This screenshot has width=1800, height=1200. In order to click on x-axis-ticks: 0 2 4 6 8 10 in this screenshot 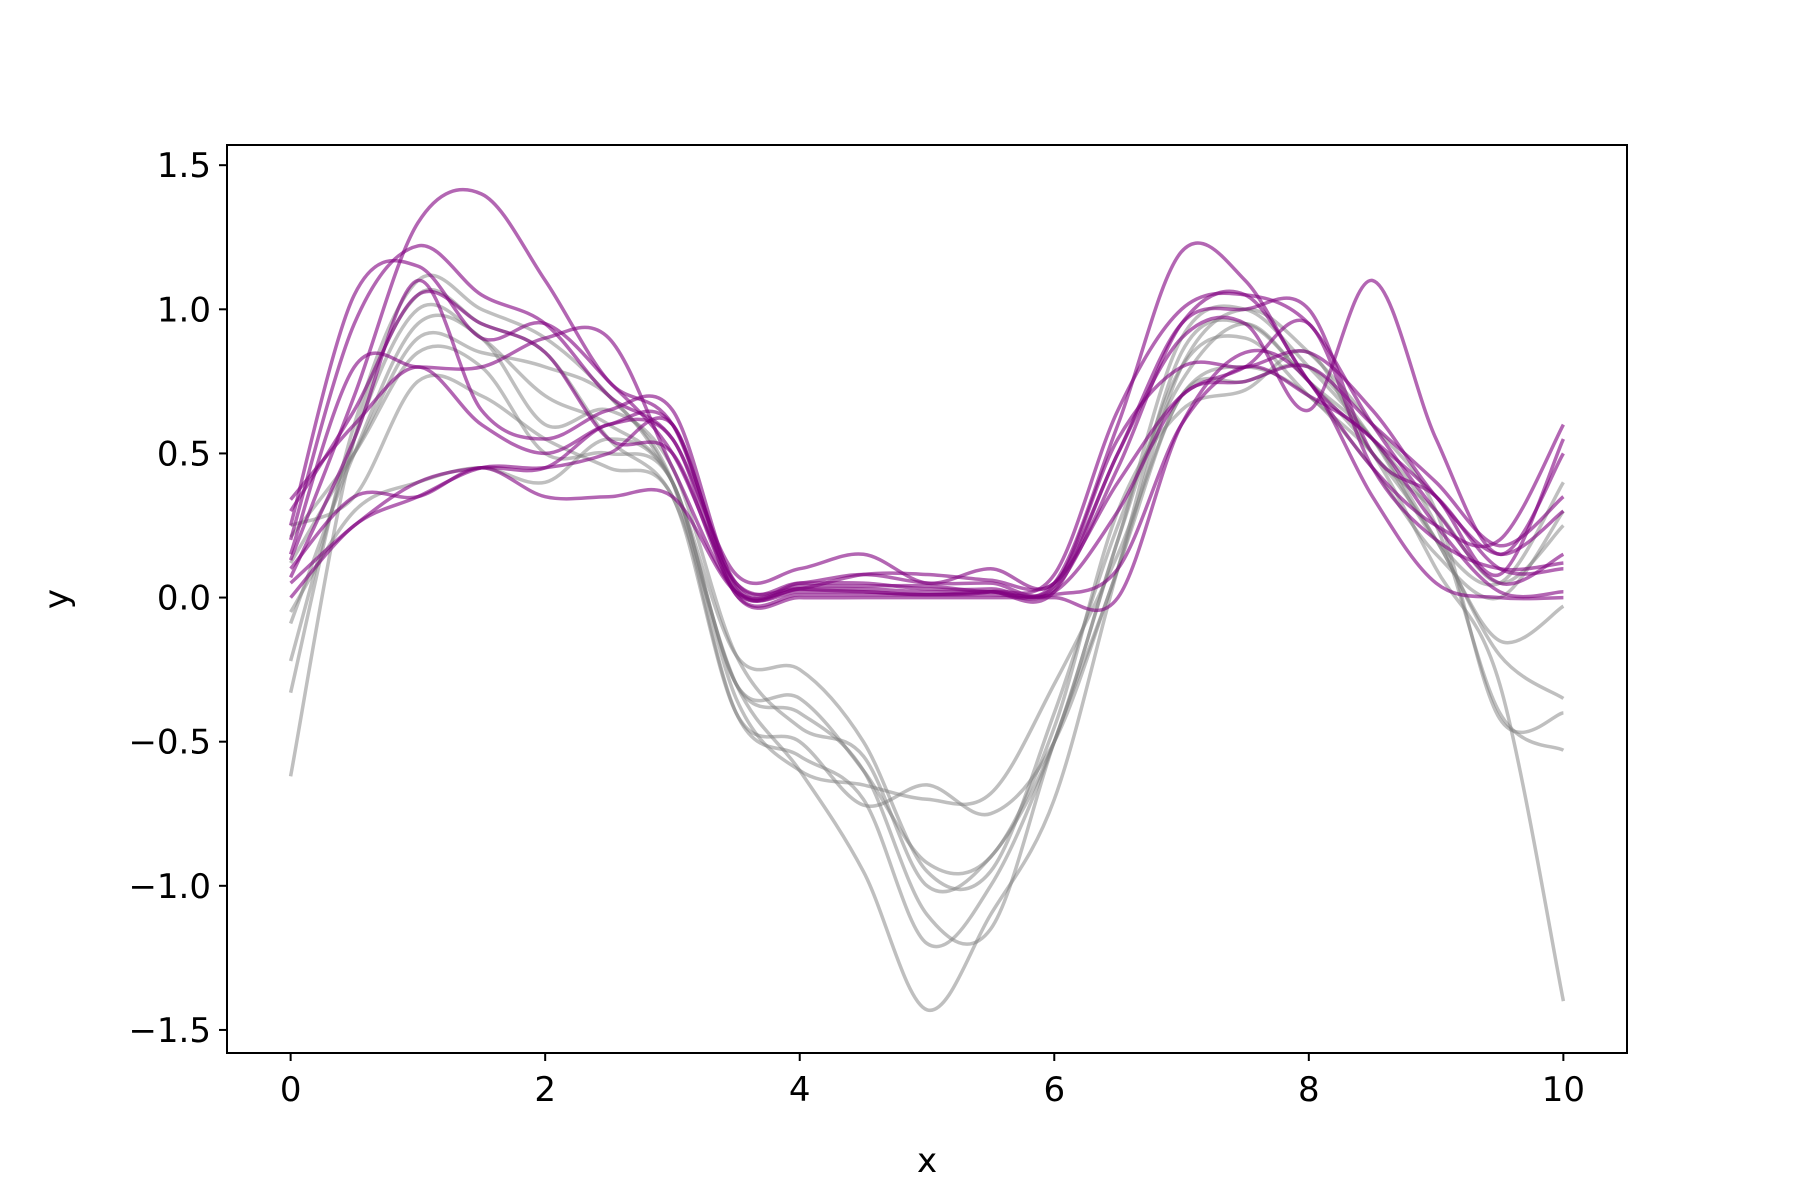, I will do `click(932, 1081)`.